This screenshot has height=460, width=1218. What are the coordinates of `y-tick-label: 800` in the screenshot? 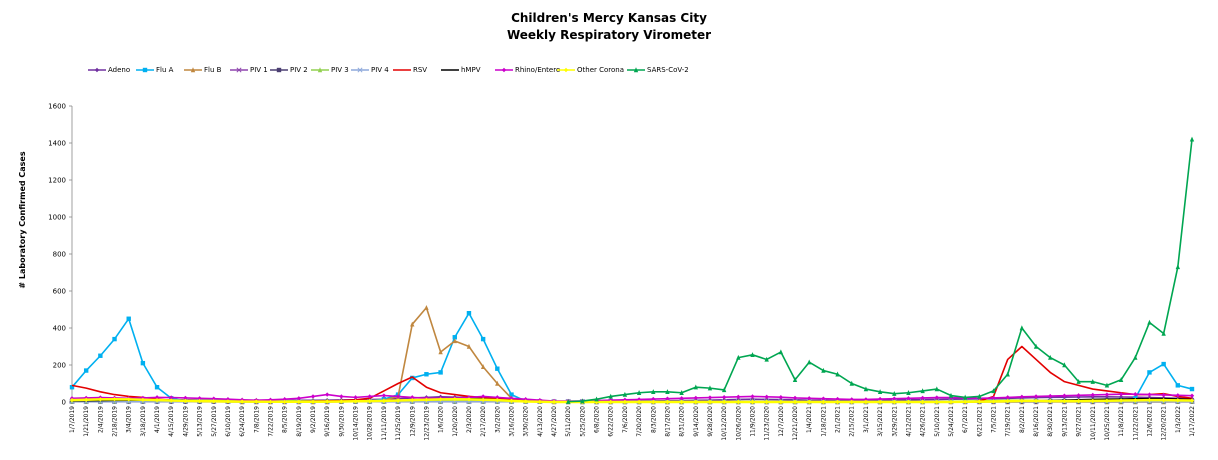 It's located at (59, 255).